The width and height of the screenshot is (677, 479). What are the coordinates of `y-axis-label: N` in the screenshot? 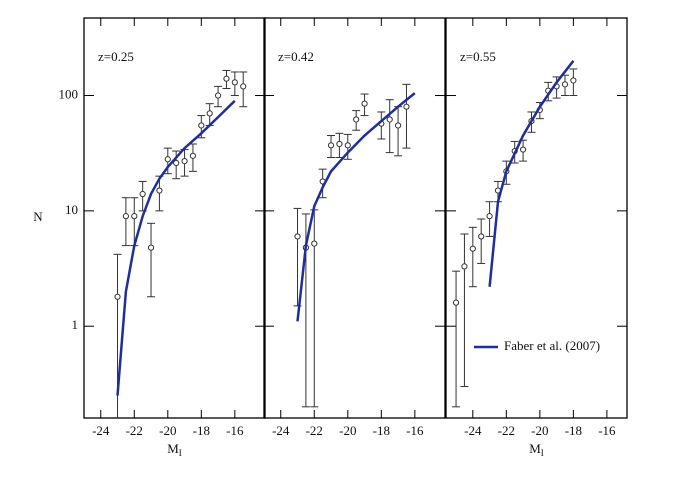 It's located at (38, 216).